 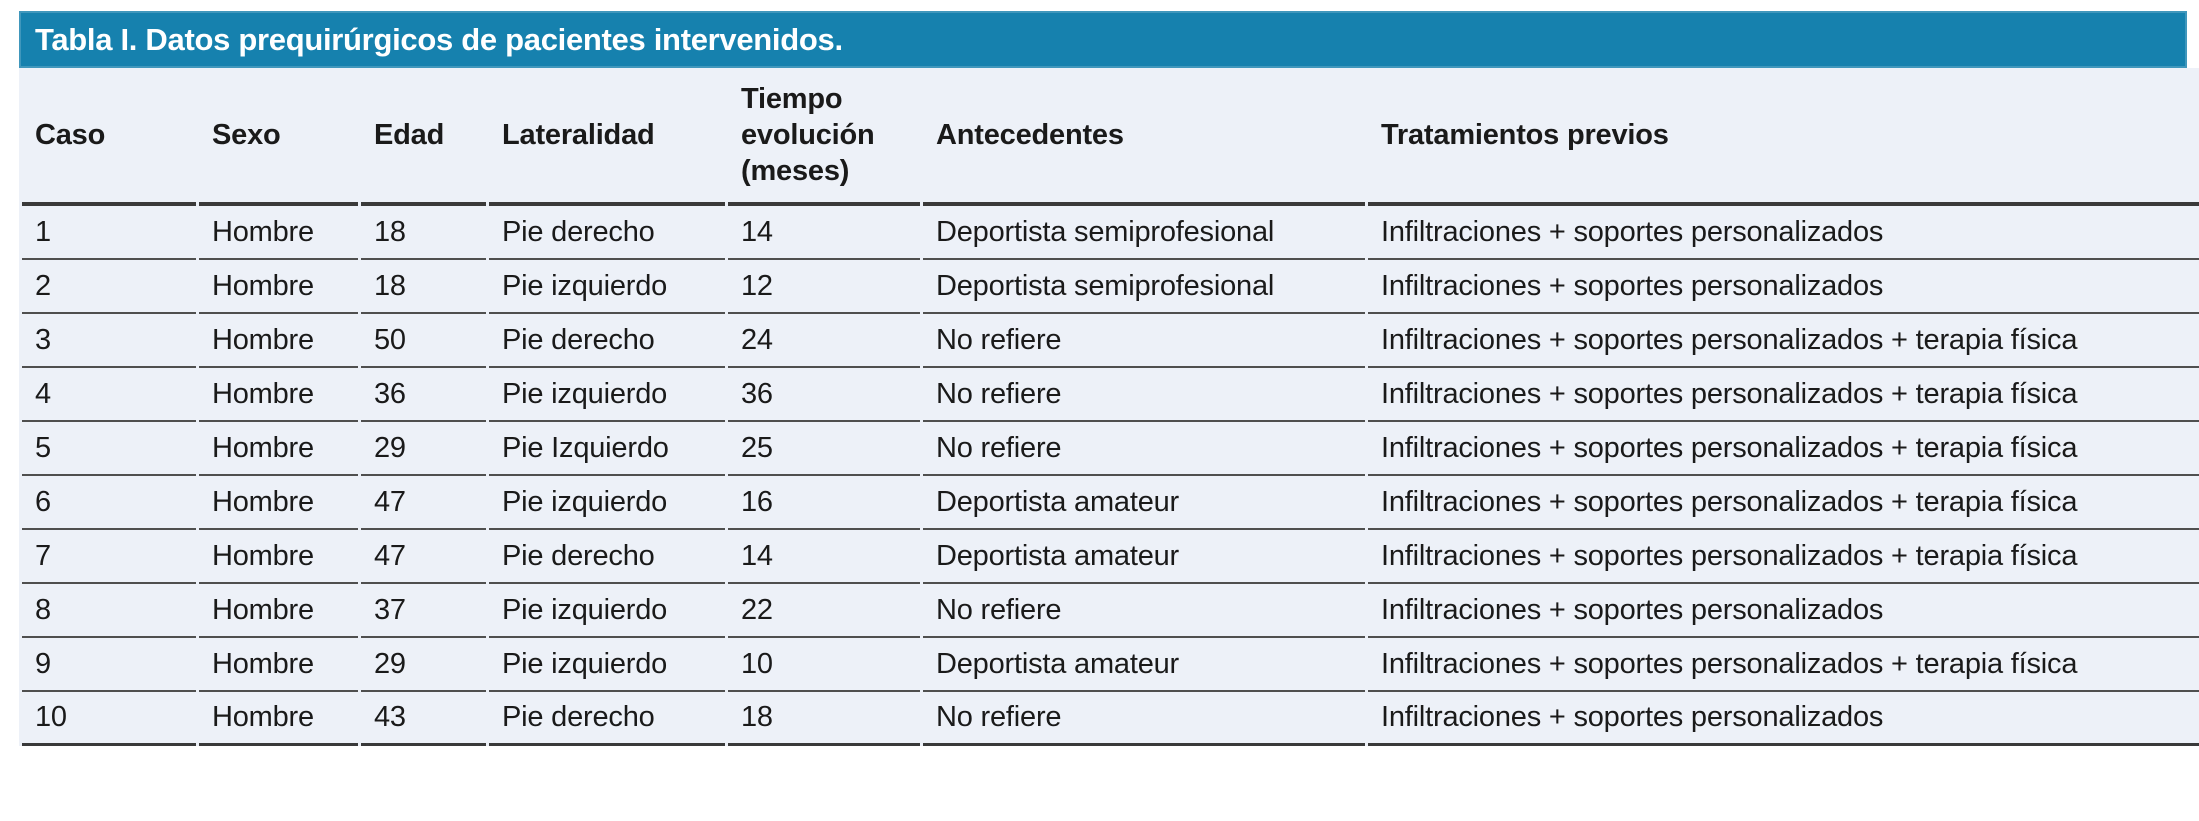 I want to click on cell-caso: 4, so click(x=109, y=395).